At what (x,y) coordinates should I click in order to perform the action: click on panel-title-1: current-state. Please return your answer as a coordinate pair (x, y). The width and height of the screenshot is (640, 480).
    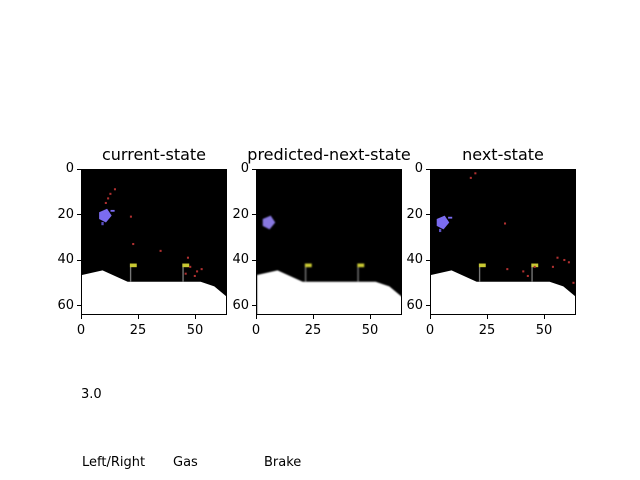
    Looking at the image, I should click on (154, 154).